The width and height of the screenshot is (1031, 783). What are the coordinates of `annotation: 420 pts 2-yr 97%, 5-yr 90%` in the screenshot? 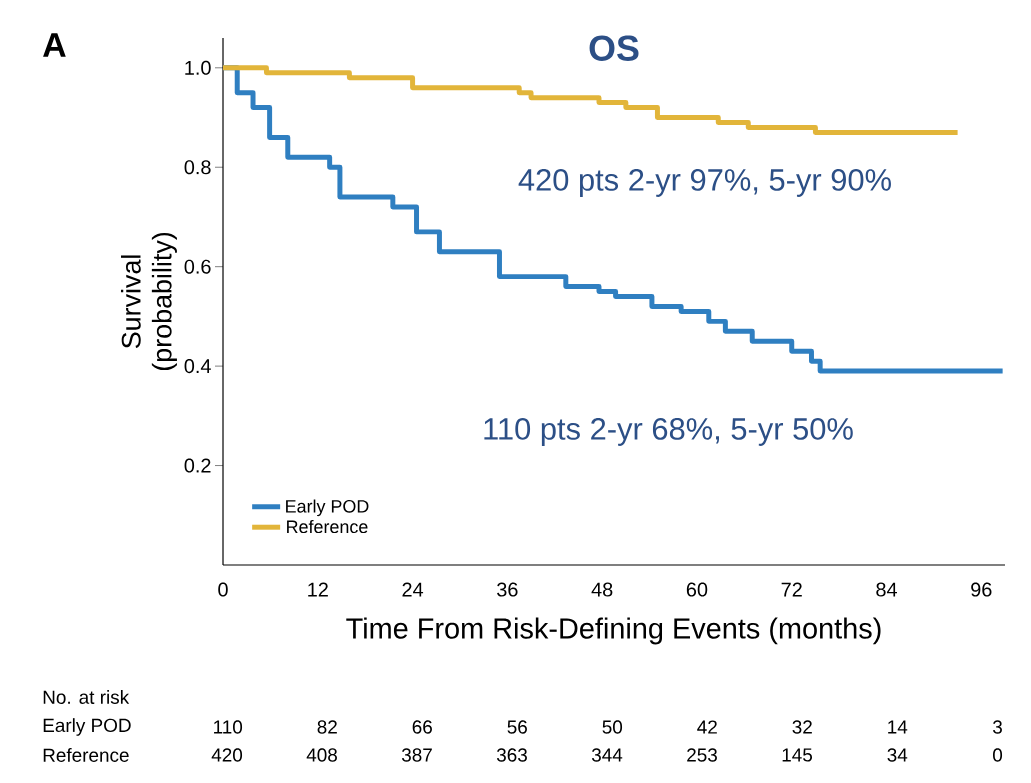 It's located at (704, 183).